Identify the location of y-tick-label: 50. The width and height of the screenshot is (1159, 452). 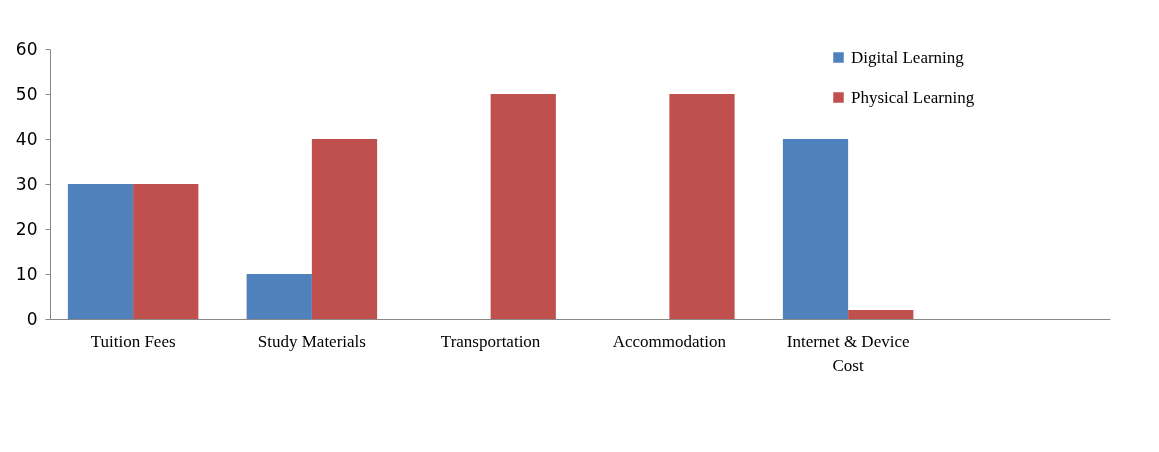
(26, 93).